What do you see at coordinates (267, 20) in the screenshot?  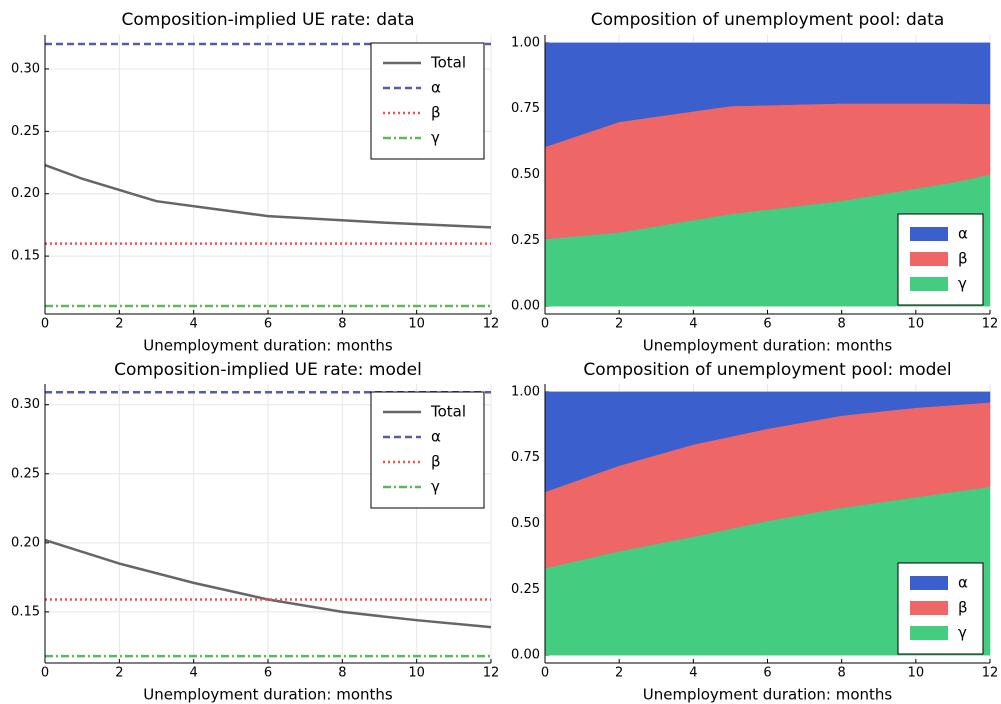 I see `subplot-title: Composition-implied UE rate: data` at bounding box center [267, 20].